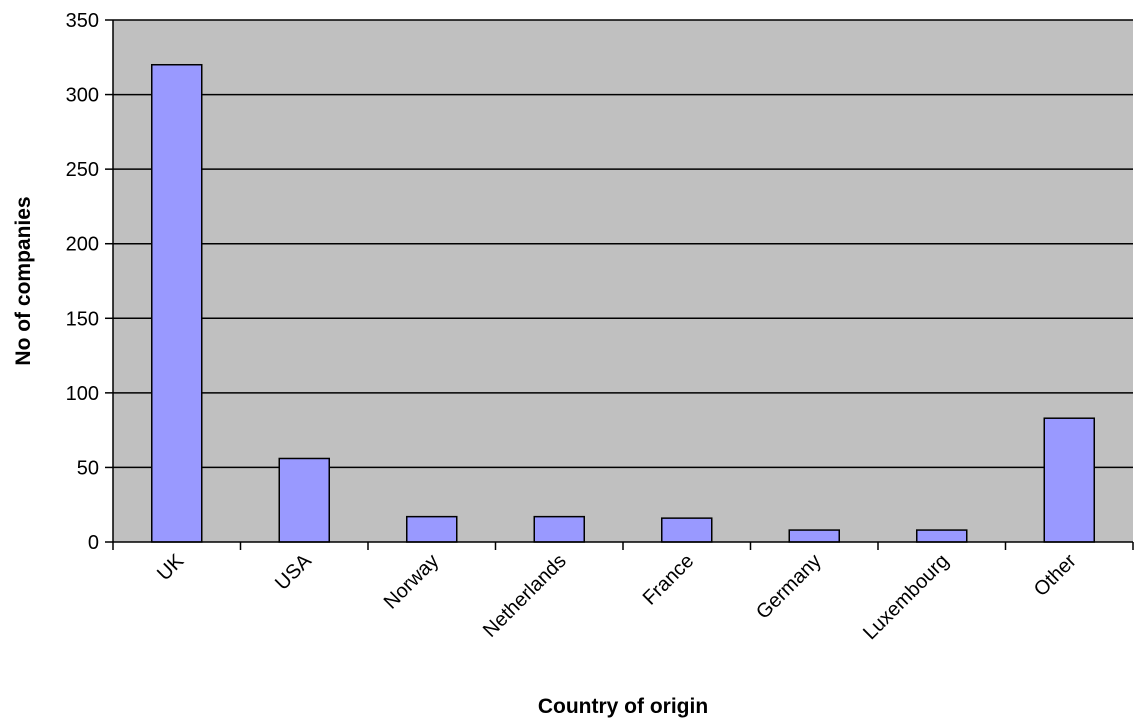  What do you see at coordinates (93, 543) in the screenshot?
I see `y-tick-label: 0` at bounding box center [93, 543].